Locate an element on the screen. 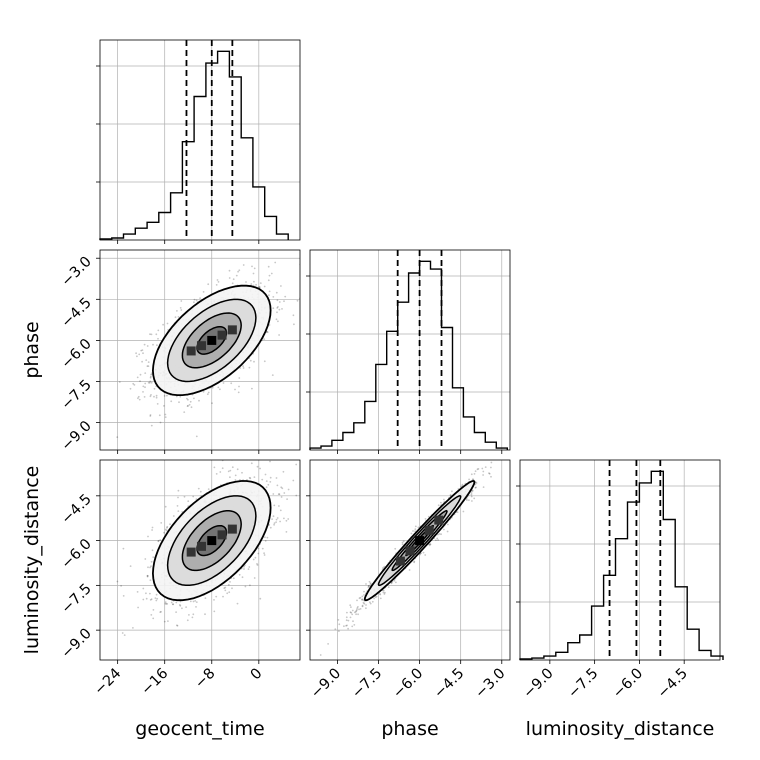  x-tick-label: −8 is located at coordinates (205, 679).